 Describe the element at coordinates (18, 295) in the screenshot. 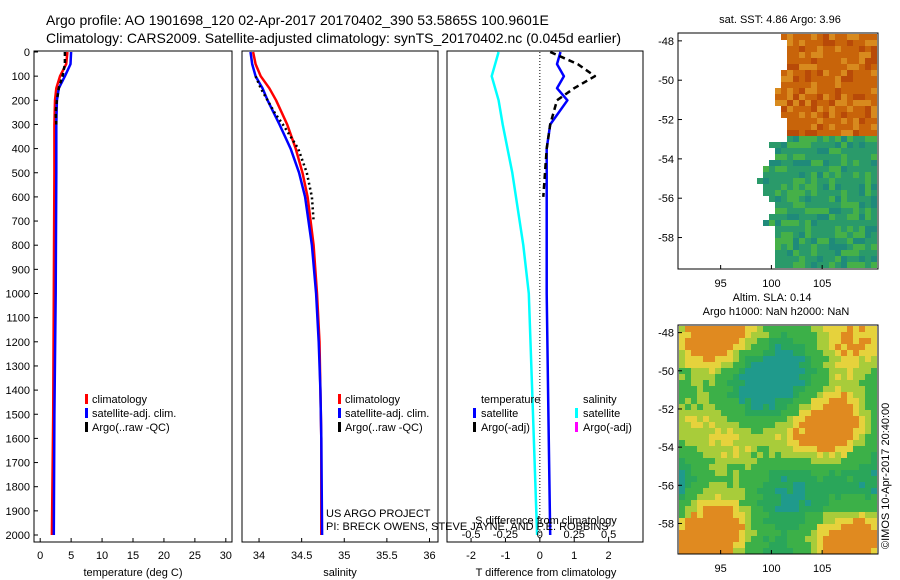

I see `depth-tick-label: 1000` at that location.